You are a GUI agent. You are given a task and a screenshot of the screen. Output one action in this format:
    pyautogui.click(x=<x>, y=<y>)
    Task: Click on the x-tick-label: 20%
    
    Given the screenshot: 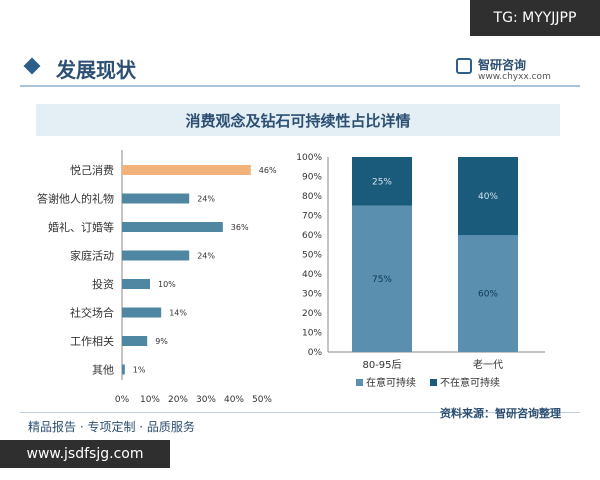 What is the action you would take?
    pyautogui.click(x=178, y=398)
    